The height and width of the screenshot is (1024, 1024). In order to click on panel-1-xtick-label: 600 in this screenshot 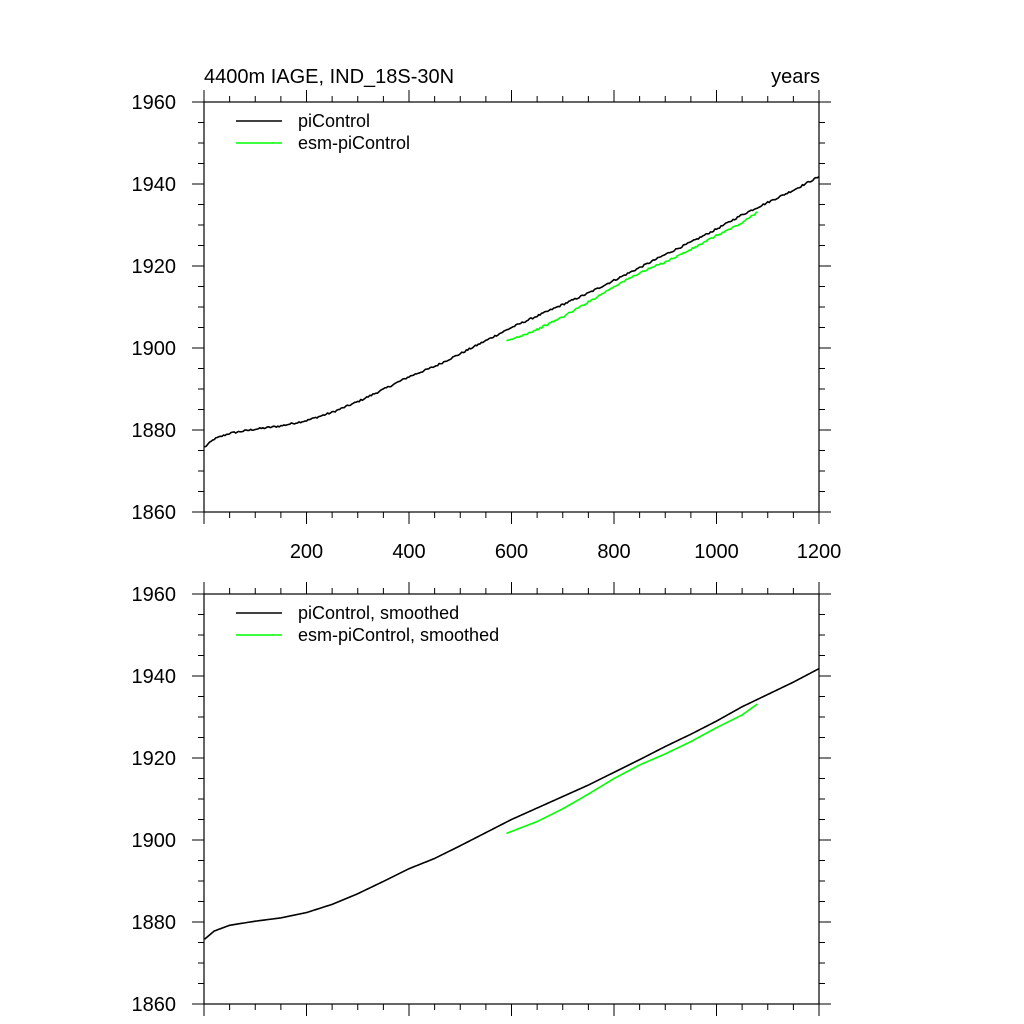, I will do `click(511, 552)`.